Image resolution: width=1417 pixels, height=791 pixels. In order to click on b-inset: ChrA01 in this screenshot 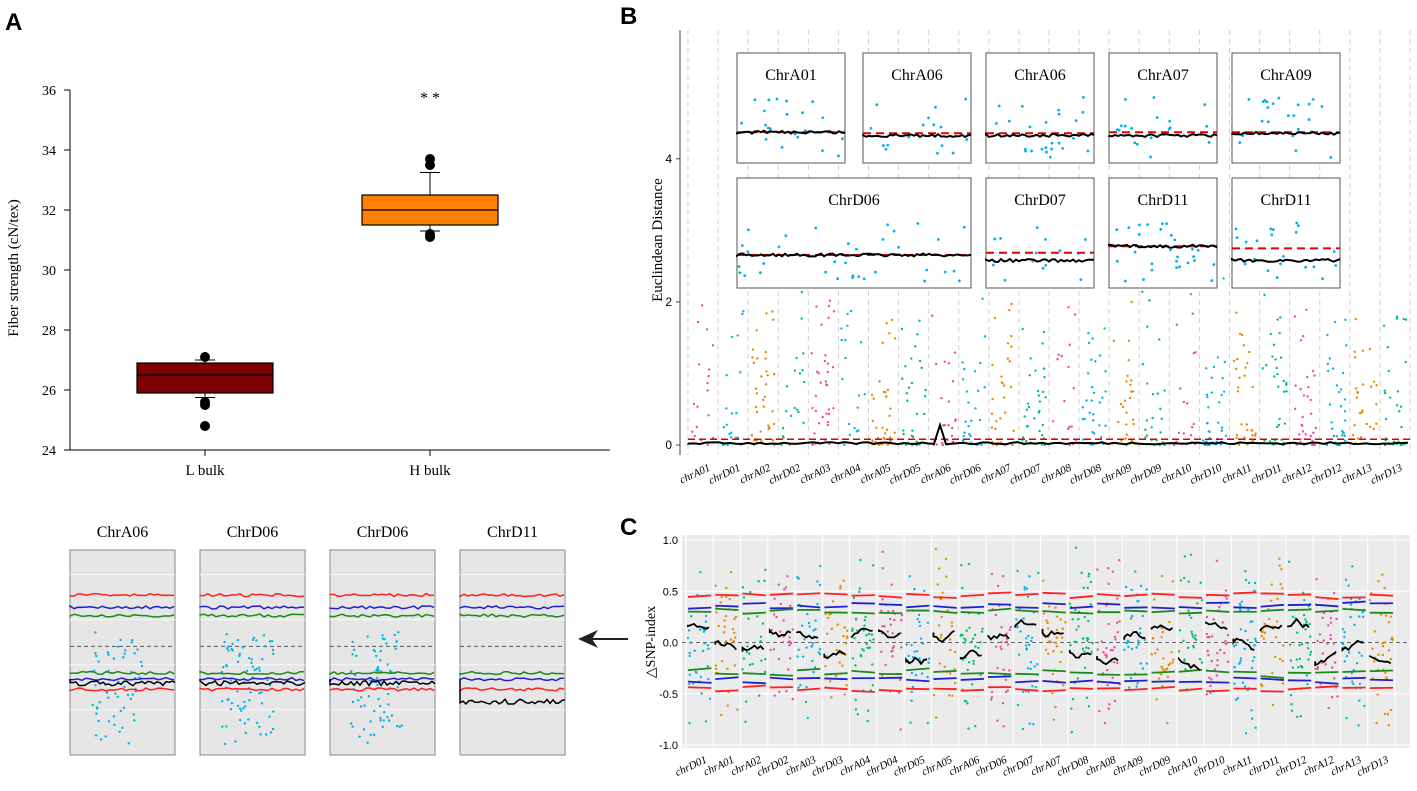, I will do `click(791, 108)`.